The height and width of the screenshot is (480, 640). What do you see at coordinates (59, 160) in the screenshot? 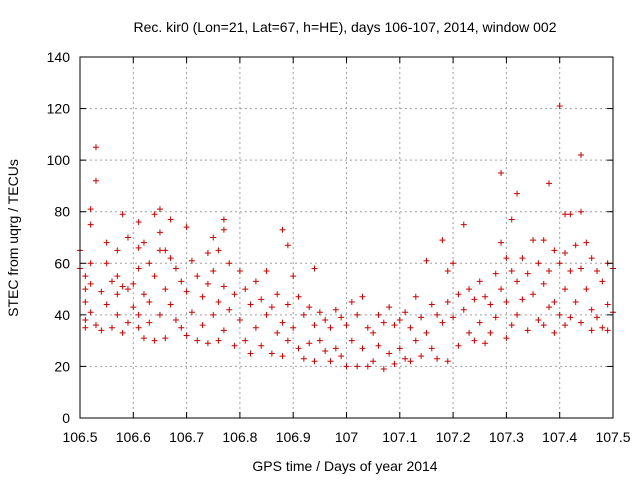
I see `y-tick-label: 100` at bounding box center [59, 160].